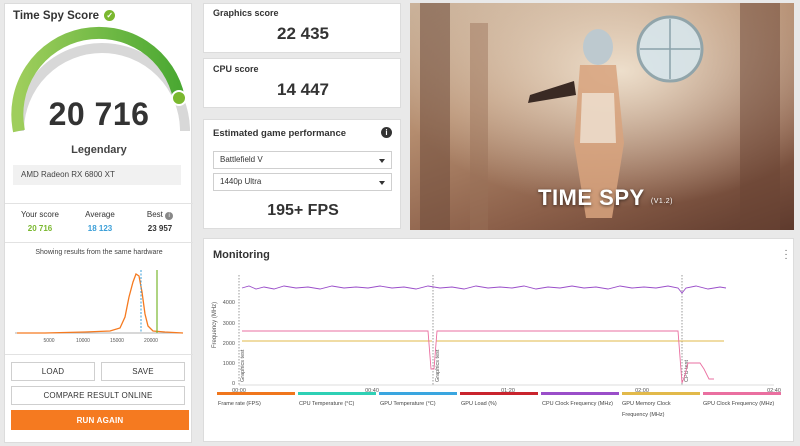  What do you see at coordinates (100, 420) in the screenshot?
I see `run-again-button: RUN AGAIN` at bounding box center [100, 420].